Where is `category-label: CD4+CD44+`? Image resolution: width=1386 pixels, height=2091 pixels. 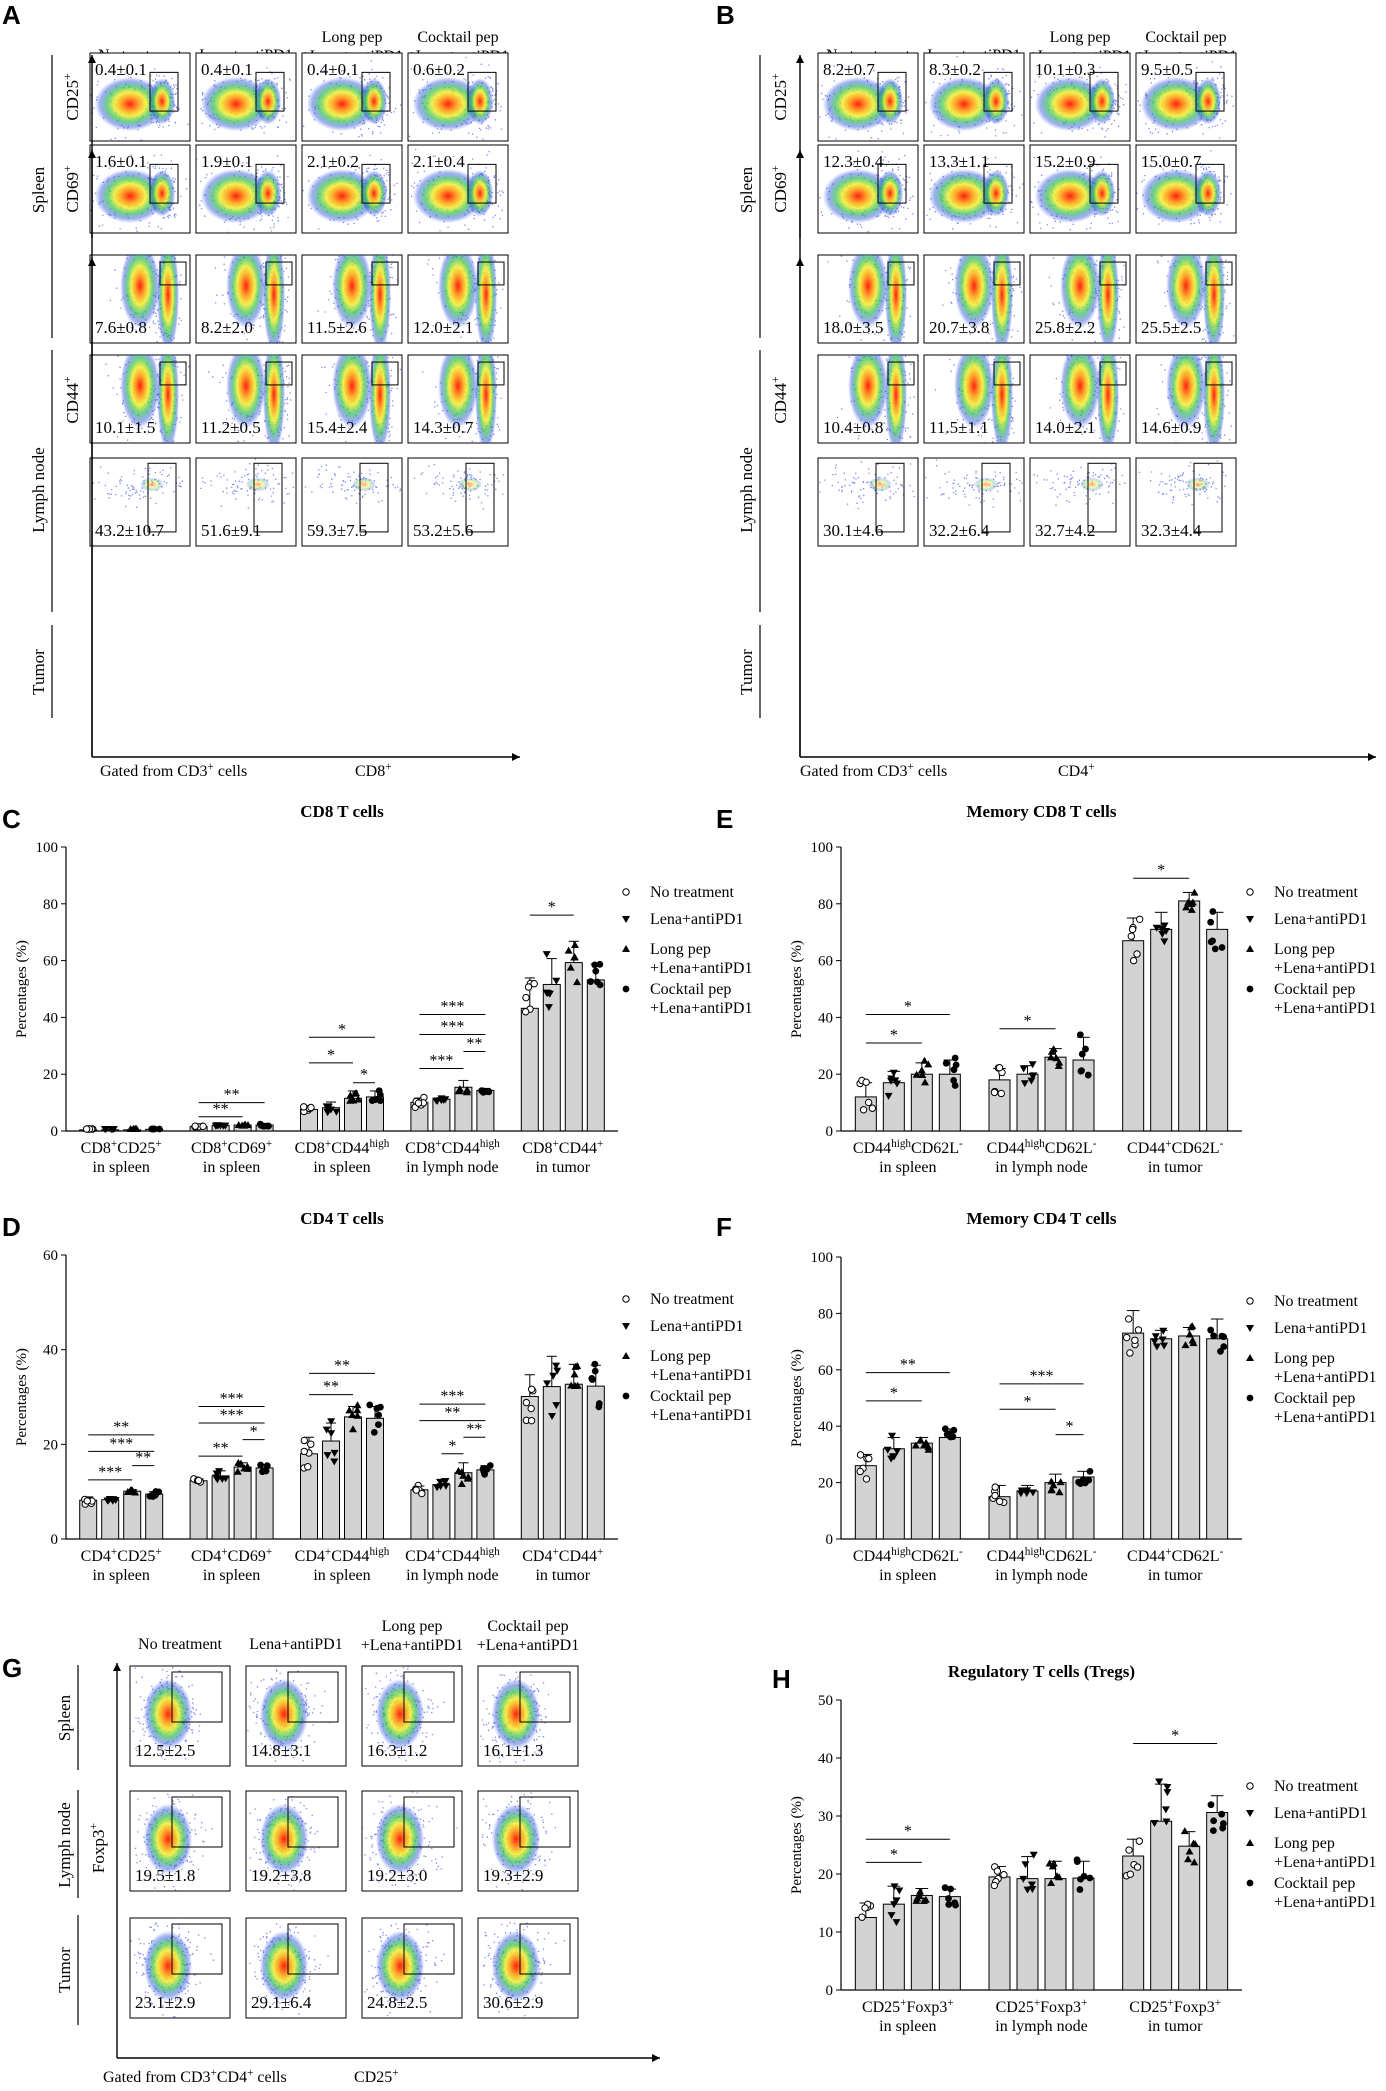
category-label: CD4+CD44+ is located at coordinates (562, 1555).